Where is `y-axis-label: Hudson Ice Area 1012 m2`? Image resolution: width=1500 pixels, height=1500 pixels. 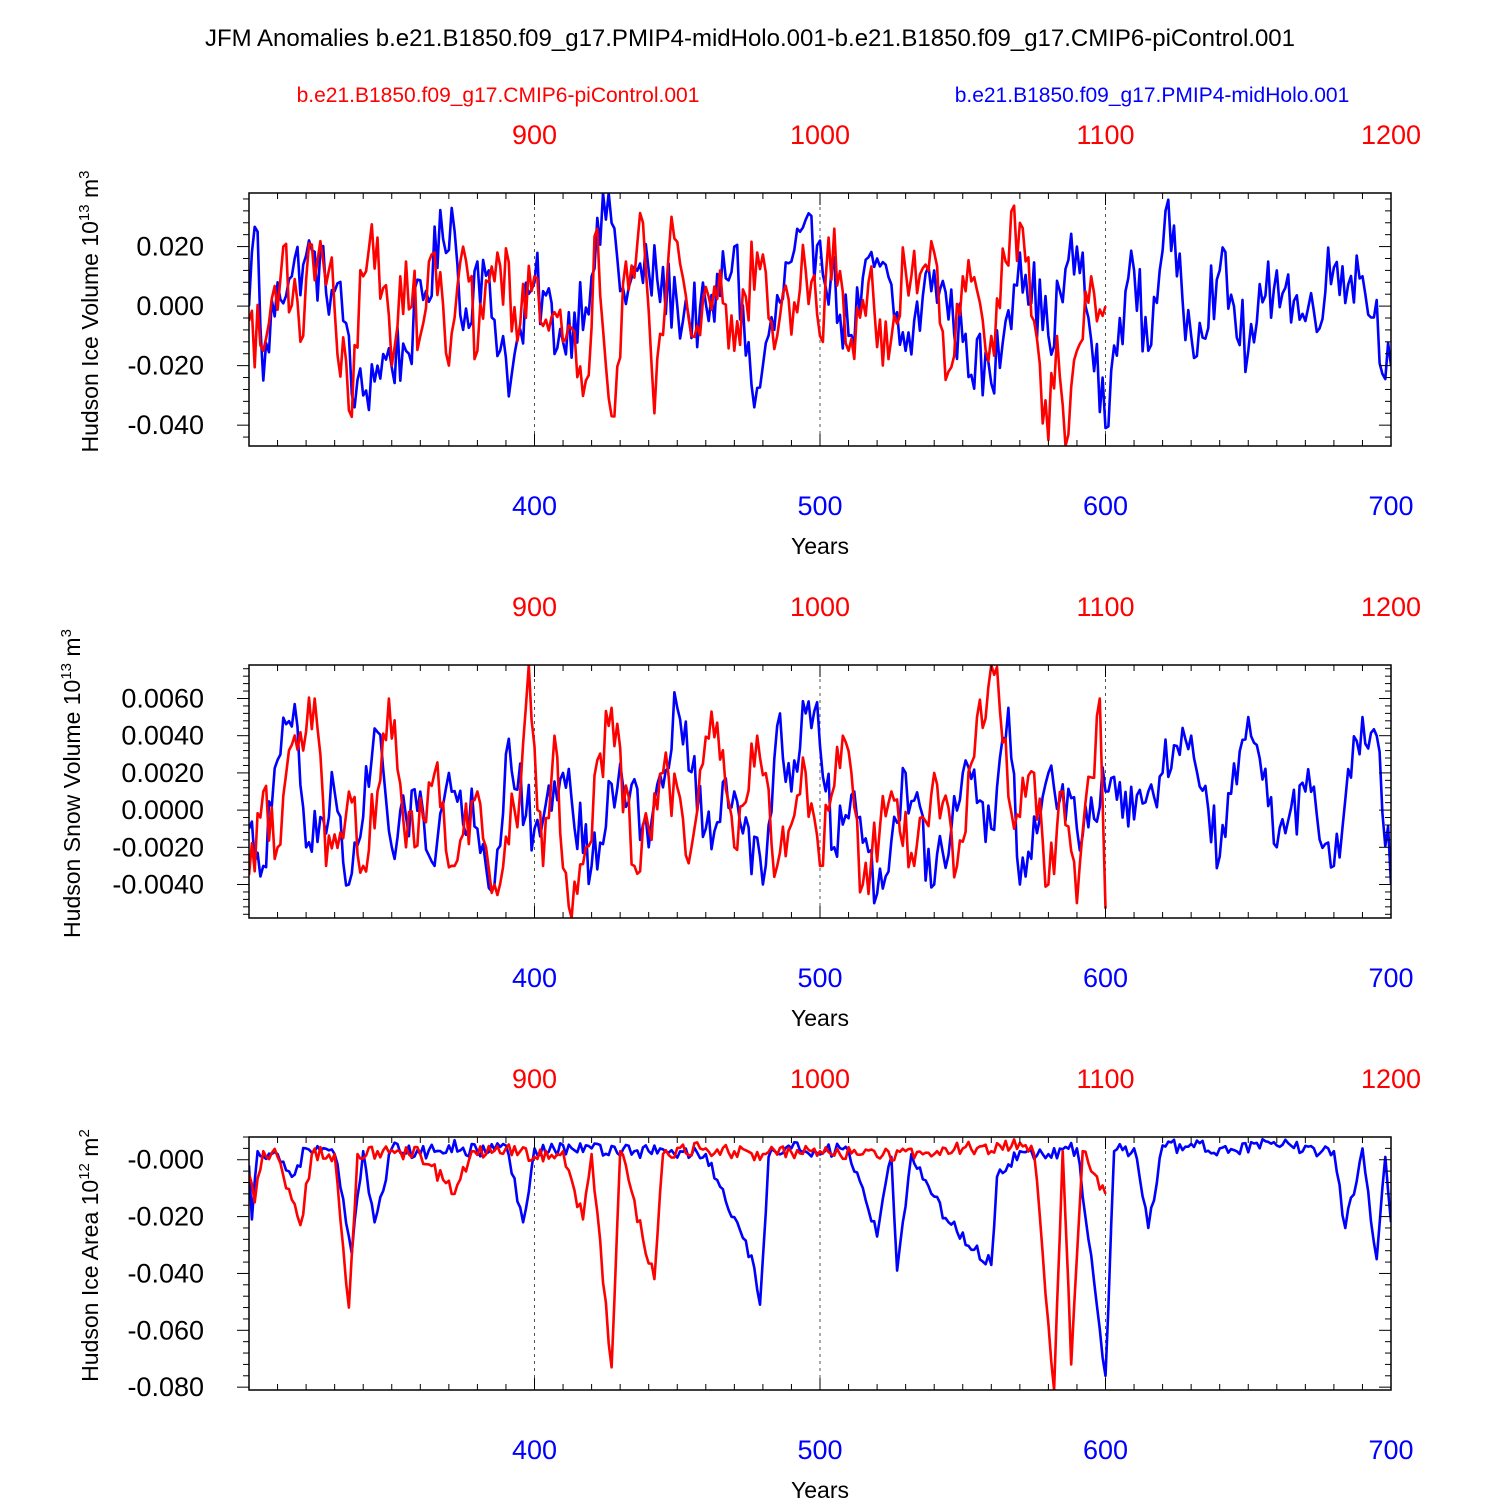 y-axis-label: Hudson Ice Area 1012 m2 is located at coordinates (89, 1255).